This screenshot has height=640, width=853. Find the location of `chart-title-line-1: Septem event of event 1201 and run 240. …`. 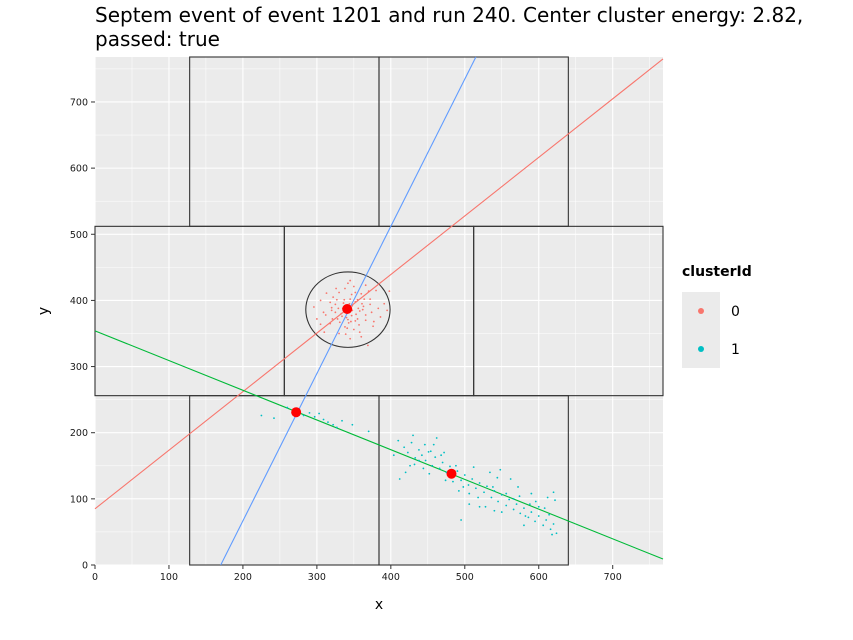

chart-title-line-1: Septem event of event 1201 and run 240. … is located at coordinates (449, 15).